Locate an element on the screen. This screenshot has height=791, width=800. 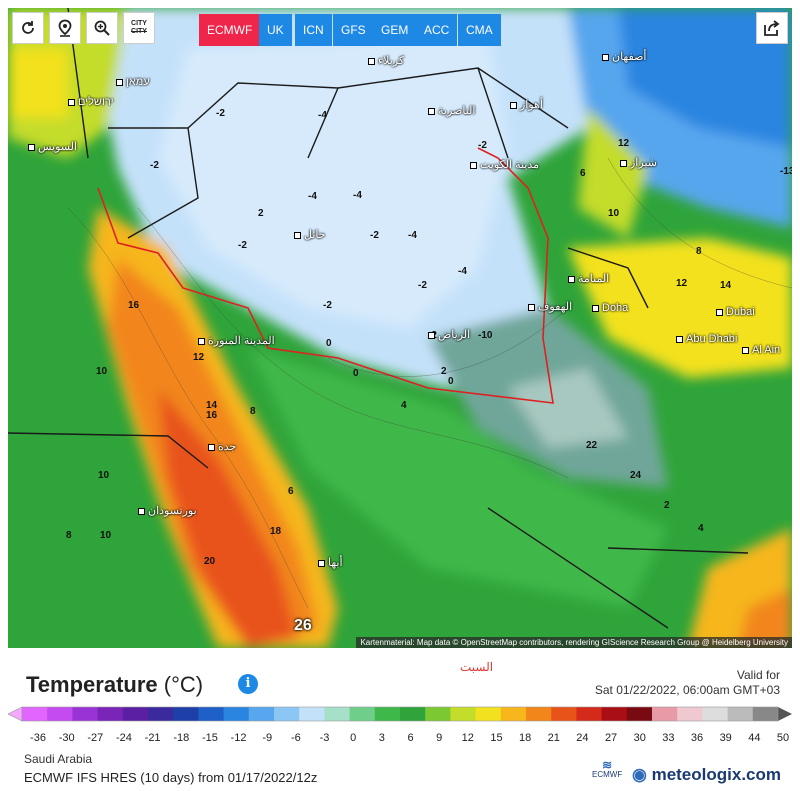
city-label: Dubai is located at coordinates (735, 312).